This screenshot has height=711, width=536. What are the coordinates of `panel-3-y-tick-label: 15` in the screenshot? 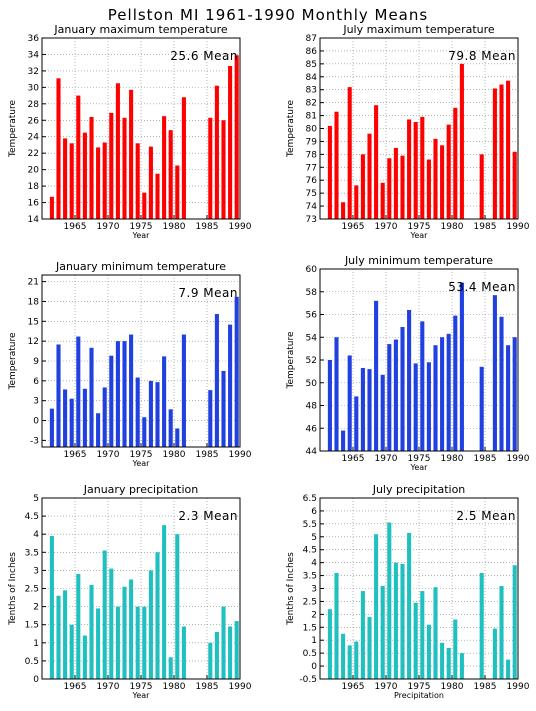 It's located at (33, 322).